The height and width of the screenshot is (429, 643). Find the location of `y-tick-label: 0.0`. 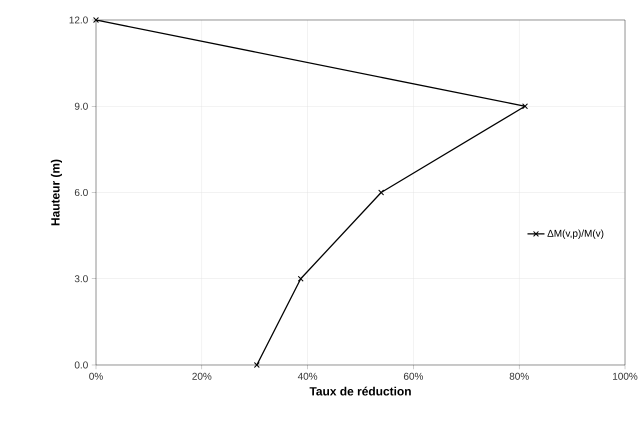

y-tick-label: 0.0 is located at coordinates (81, 365).